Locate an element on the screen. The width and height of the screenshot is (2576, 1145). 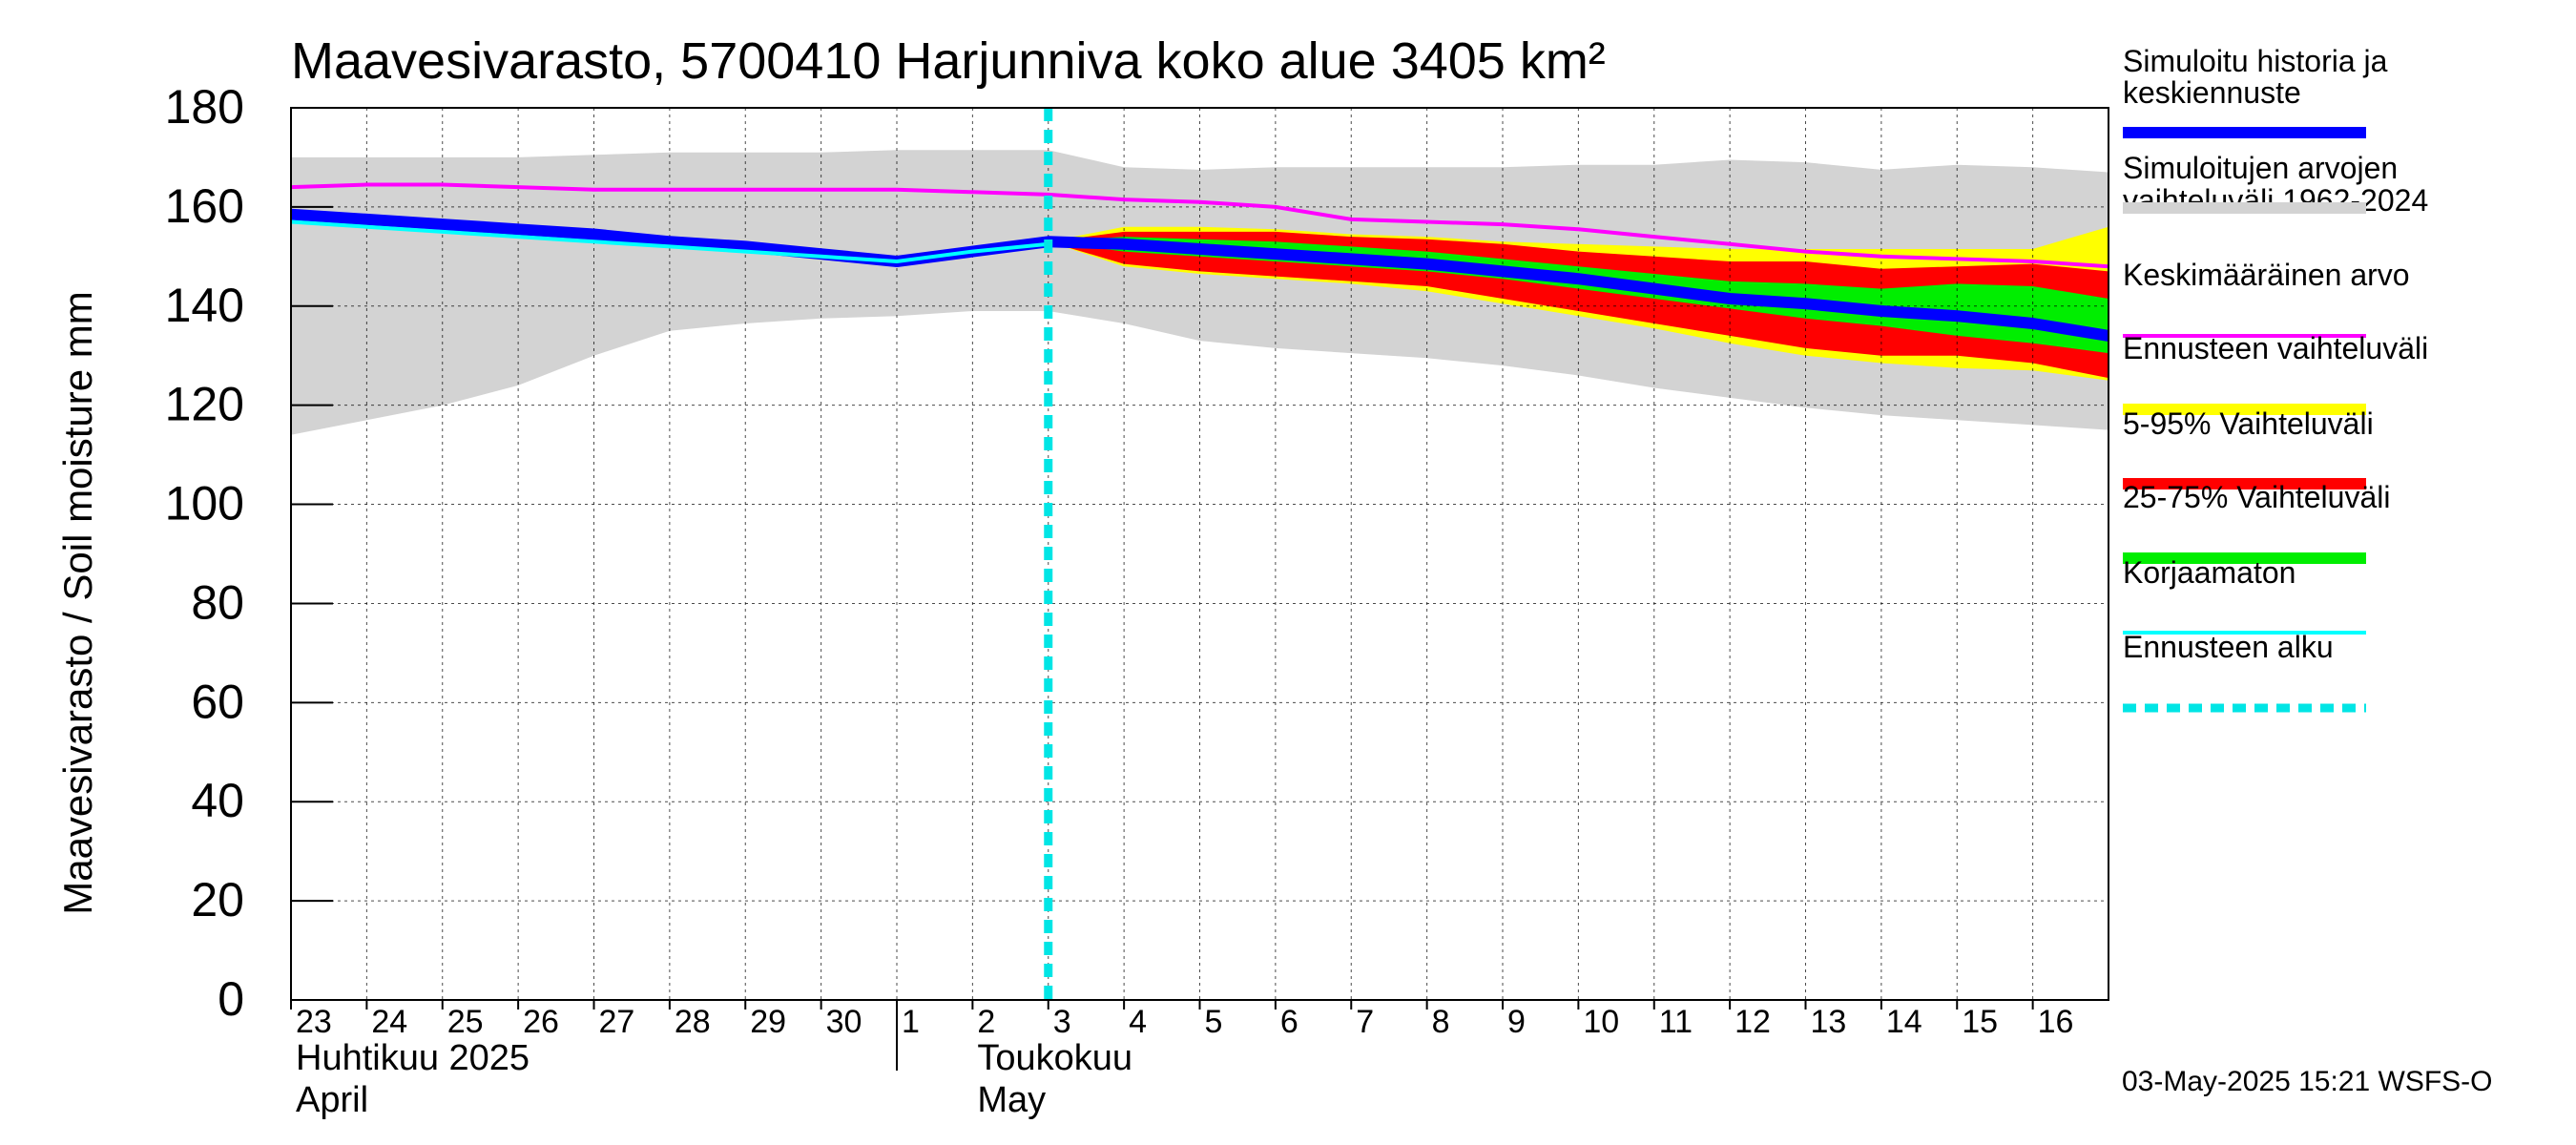
x-tick-label: 10 is located at coordinates (1601, 1022).